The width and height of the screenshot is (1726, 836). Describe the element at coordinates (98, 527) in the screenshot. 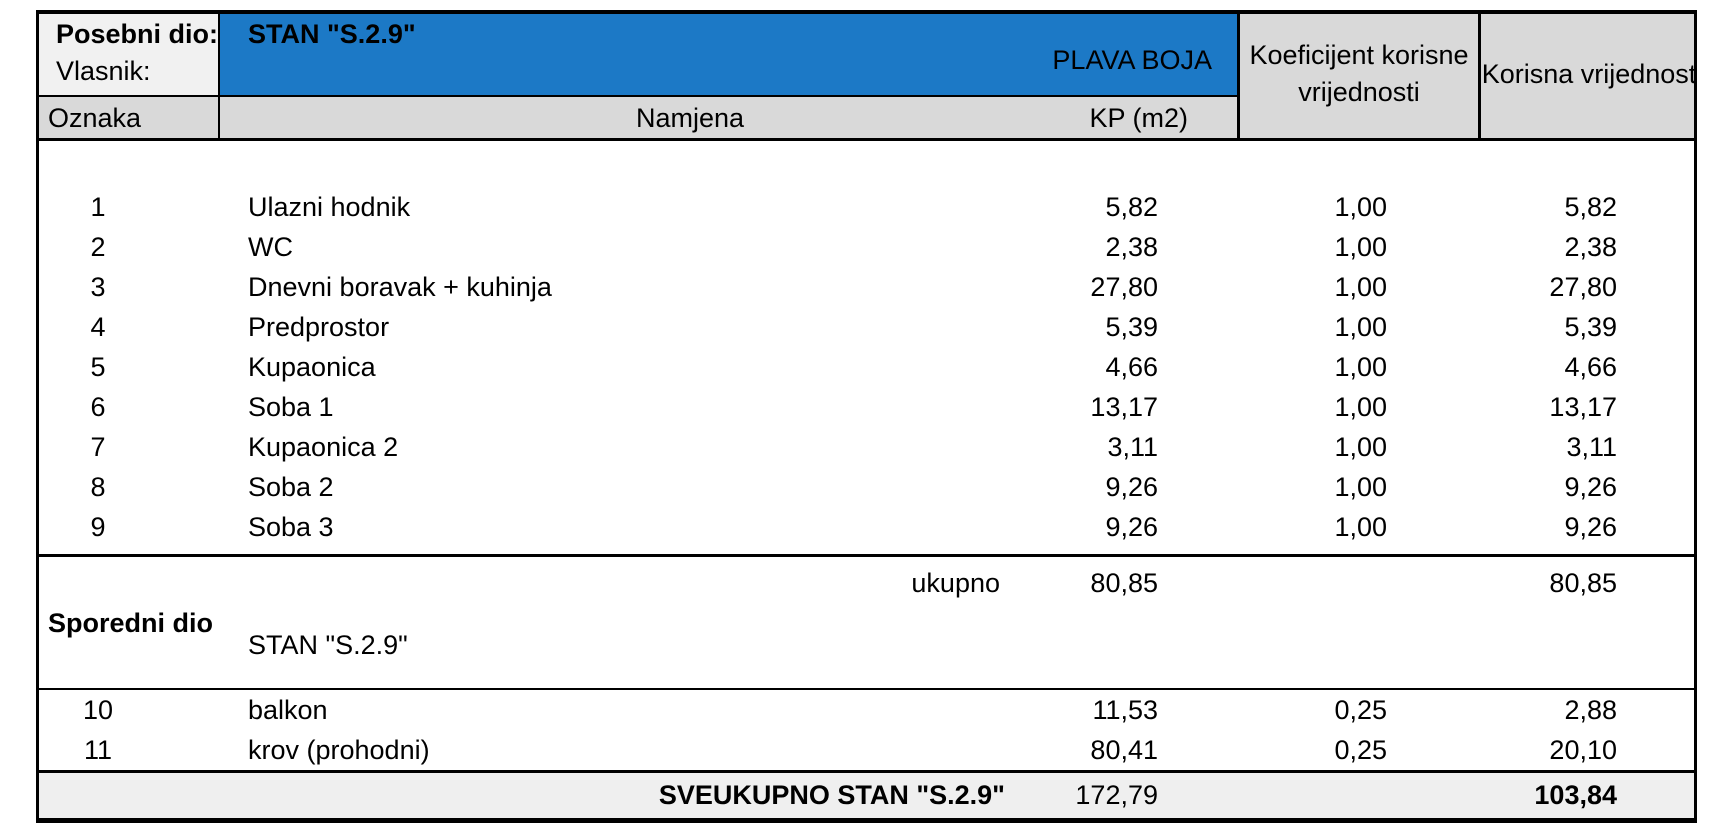

I see `row-oznaka: 9` at that location.